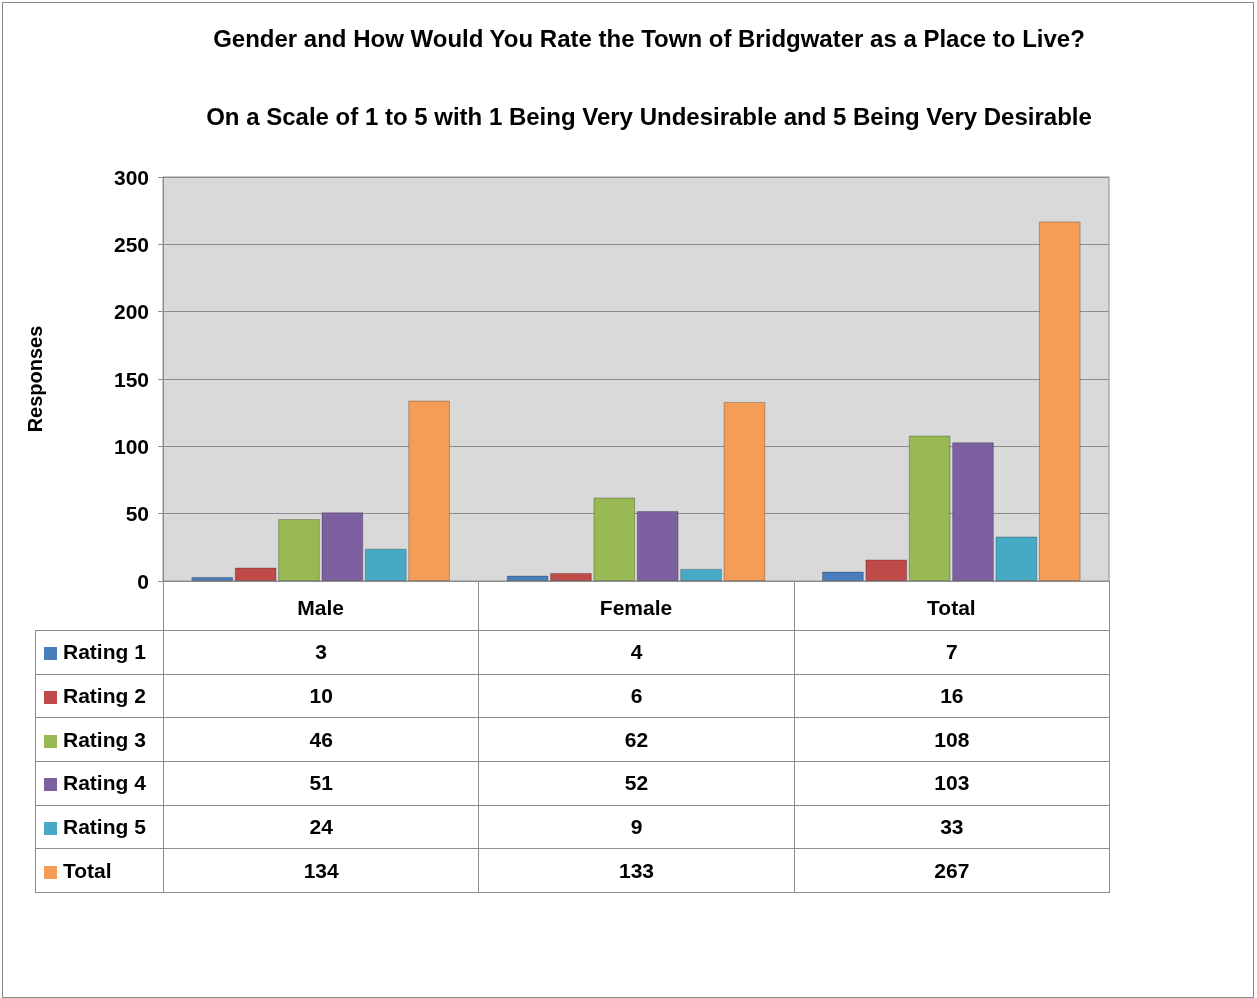  I want to click on legend-label: Rating 3, so click(99, 739).